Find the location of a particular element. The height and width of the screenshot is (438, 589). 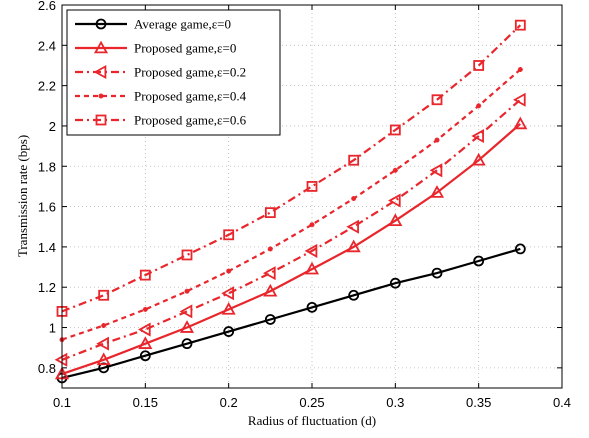

y-axis-title: Transmission rate (bps) is located at coordinates (22, 196).